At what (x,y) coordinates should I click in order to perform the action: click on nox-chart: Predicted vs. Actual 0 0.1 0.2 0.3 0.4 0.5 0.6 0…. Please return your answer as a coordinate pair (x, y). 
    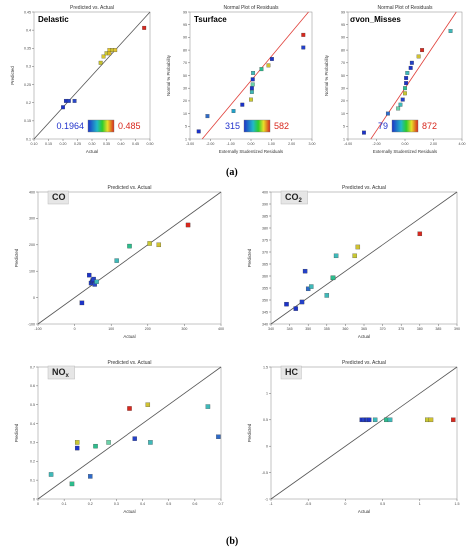
    Looking at the image, I should click on (119, 437).